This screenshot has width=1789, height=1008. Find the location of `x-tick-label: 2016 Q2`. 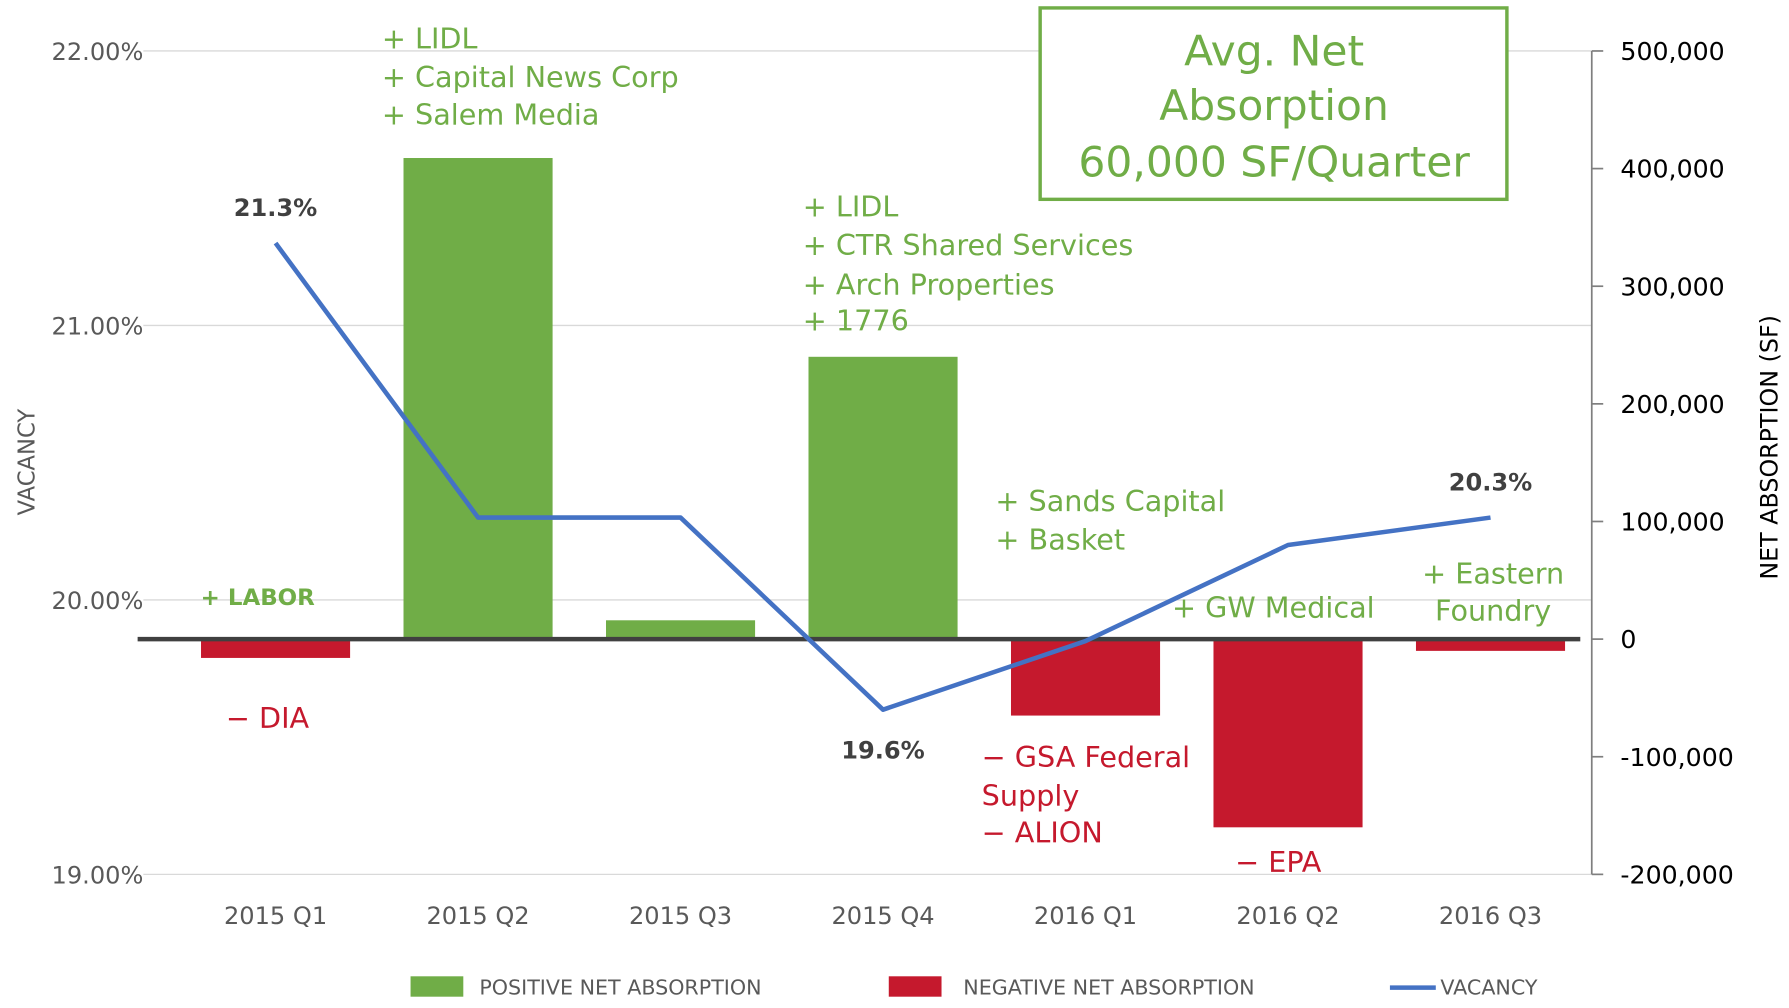

x-tick-label: 2016 Q2 is located at coordinates (1287, 916).